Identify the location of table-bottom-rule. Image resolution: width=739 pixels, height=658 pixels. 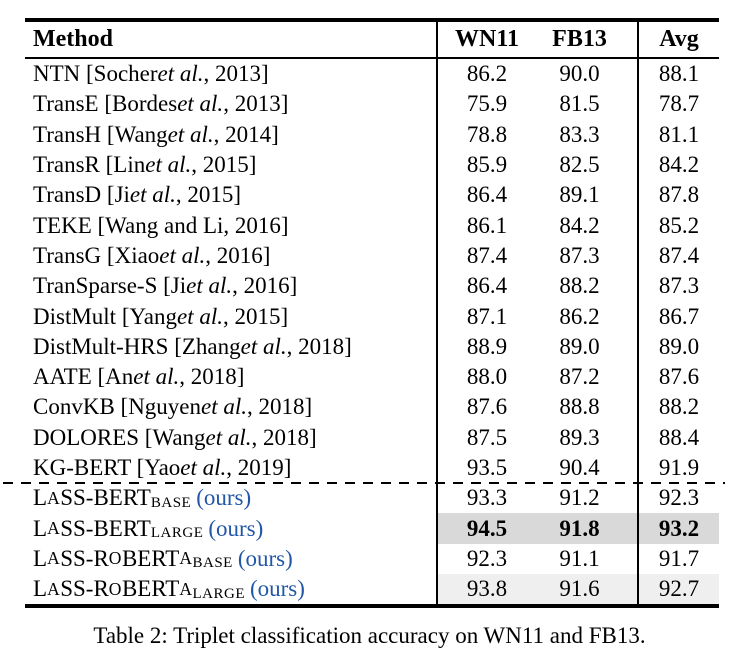
(372, 606).